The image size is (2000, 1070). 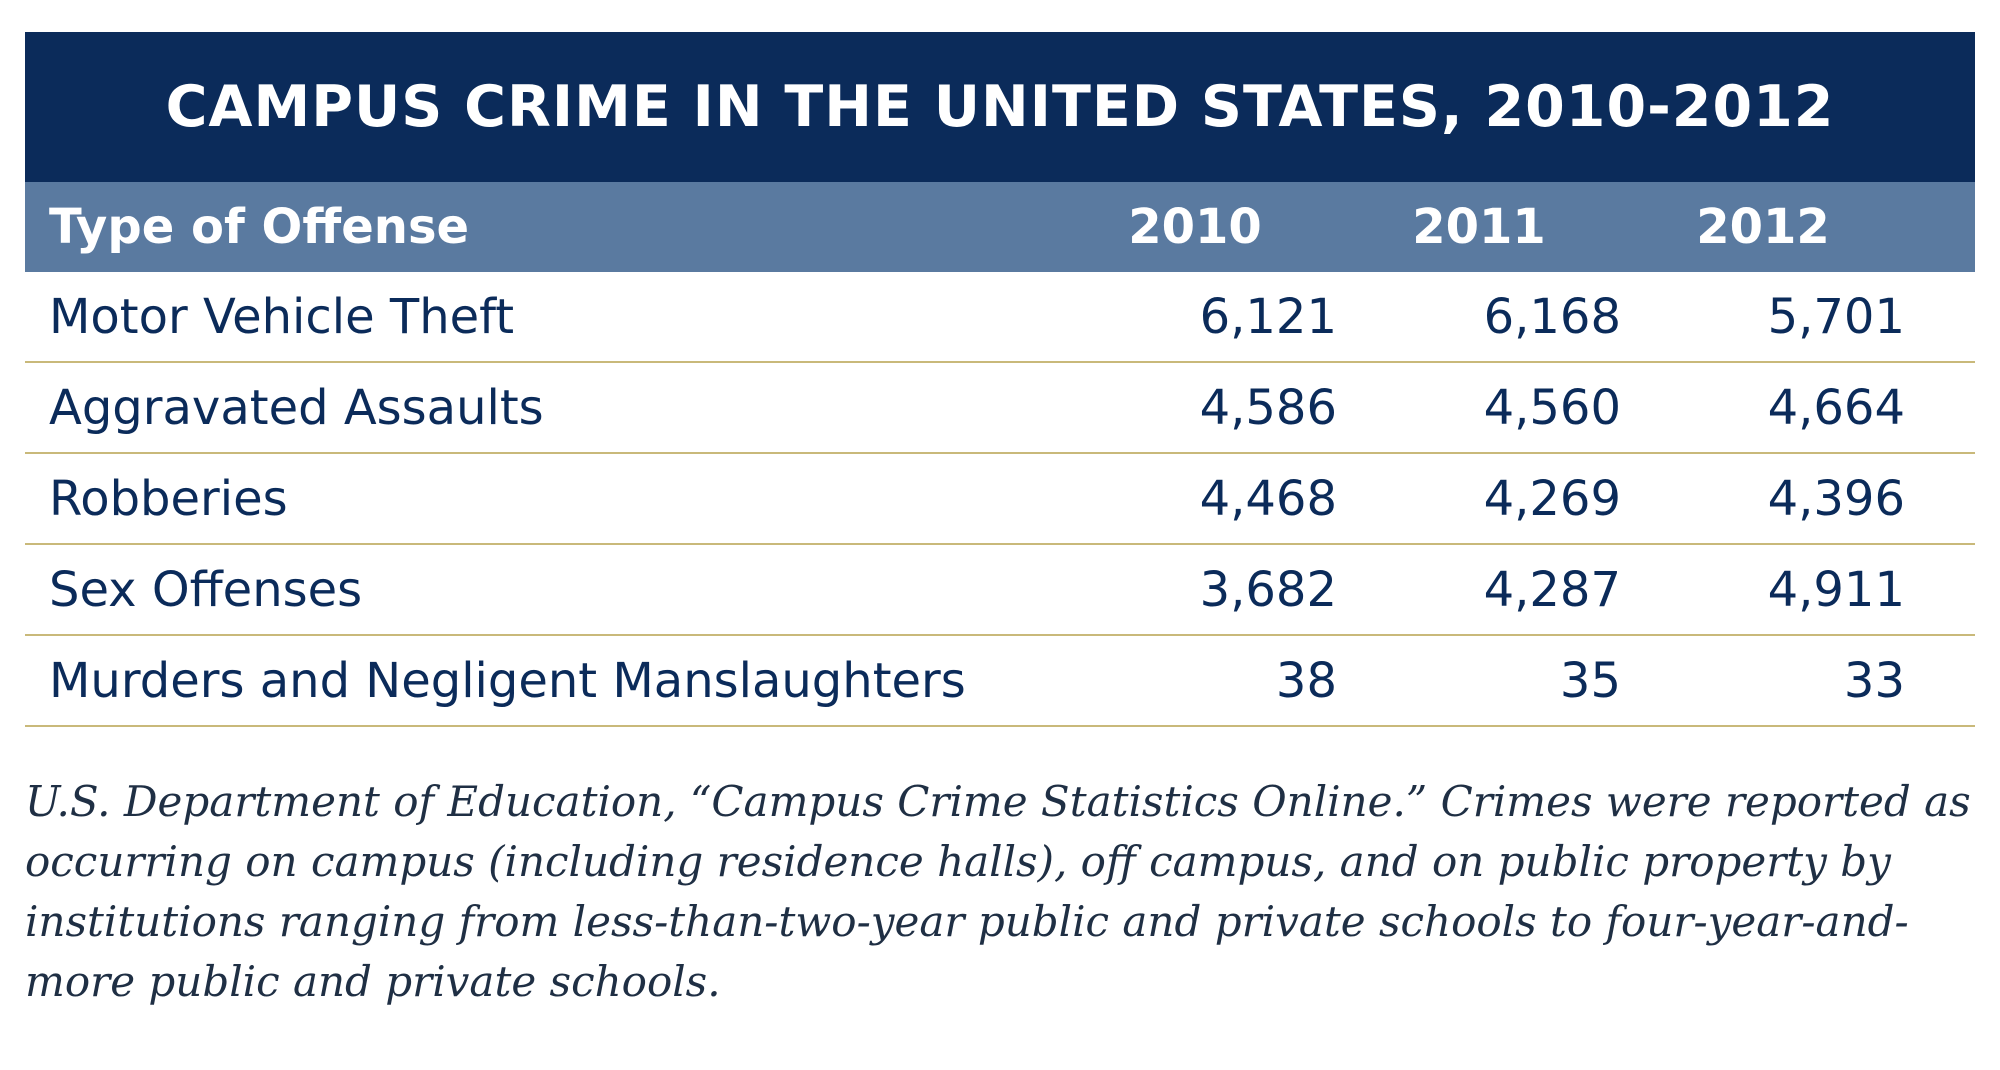 I want to click on row-value-2010: 6,121, so click(x=1268, y=316).